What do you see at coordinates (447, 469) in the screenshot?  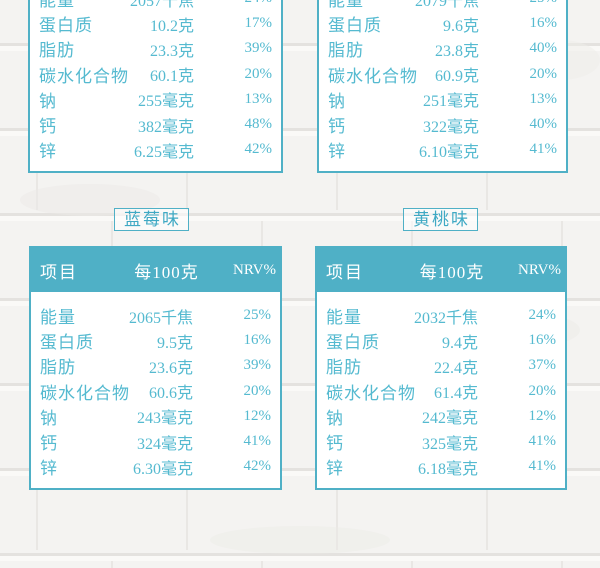 I see `nutrient-value: 6.18毫克` at bounding box center [447, 469].